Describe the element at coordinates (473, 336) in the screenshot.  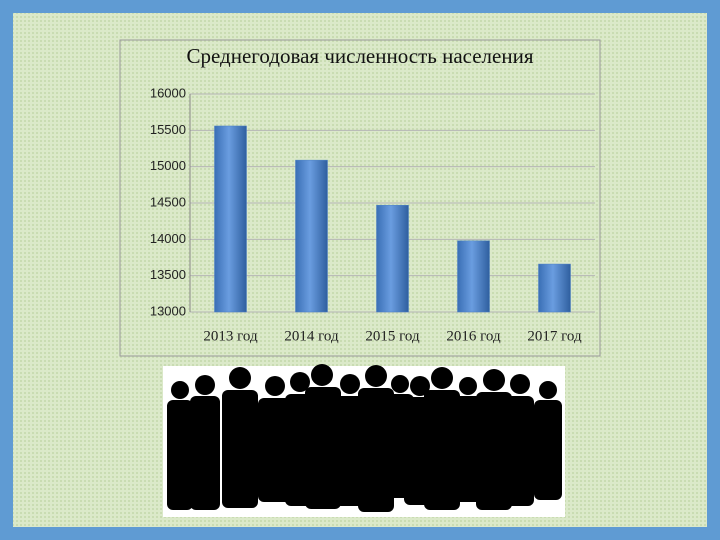
I see `x-tick-label: 2016 год` at that location.